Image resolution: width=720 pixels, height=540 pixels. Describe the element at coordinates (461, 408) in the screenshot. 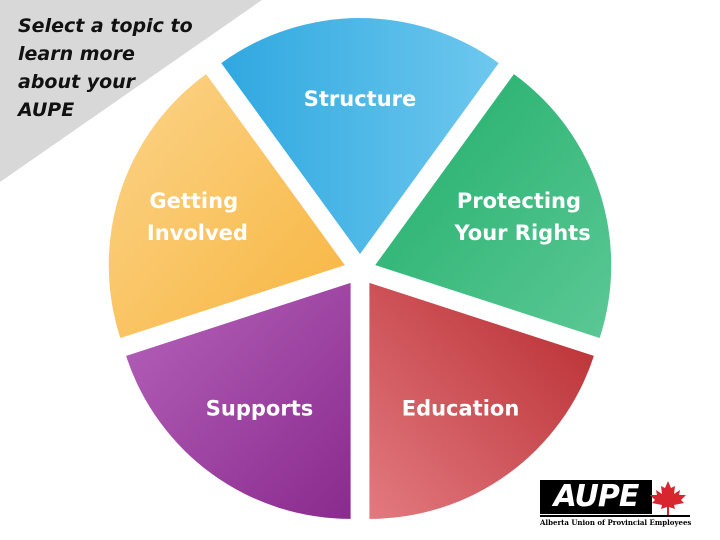

I see `topic-label-education: Education` at that location.